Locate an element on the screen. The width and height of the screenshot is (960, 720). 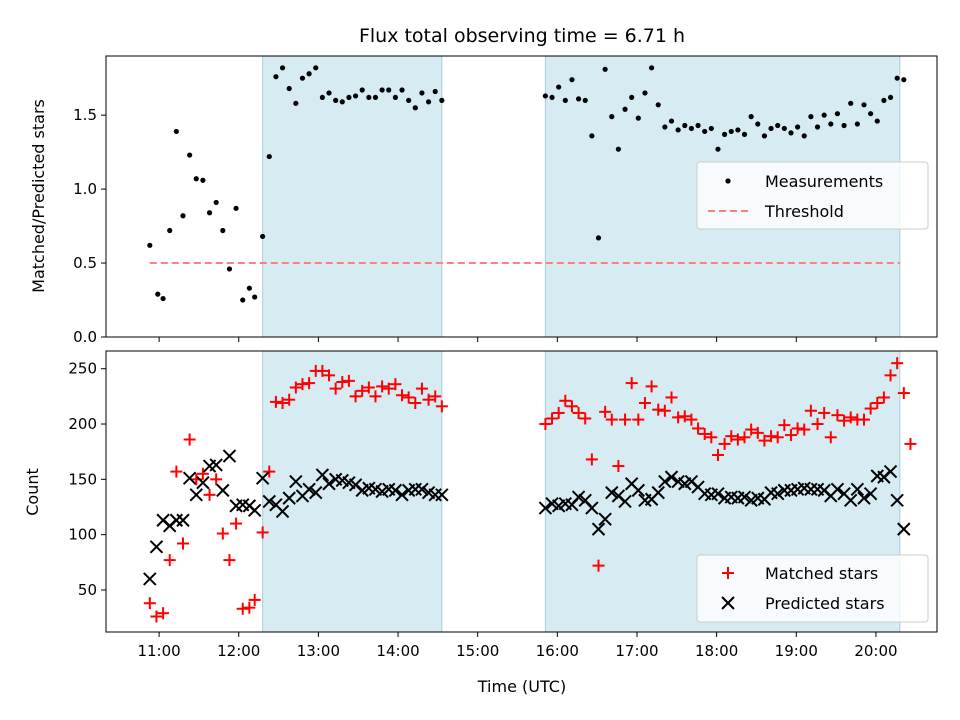
bottom-x-tick-label: 13:00 is located at coordinates (318, 651).